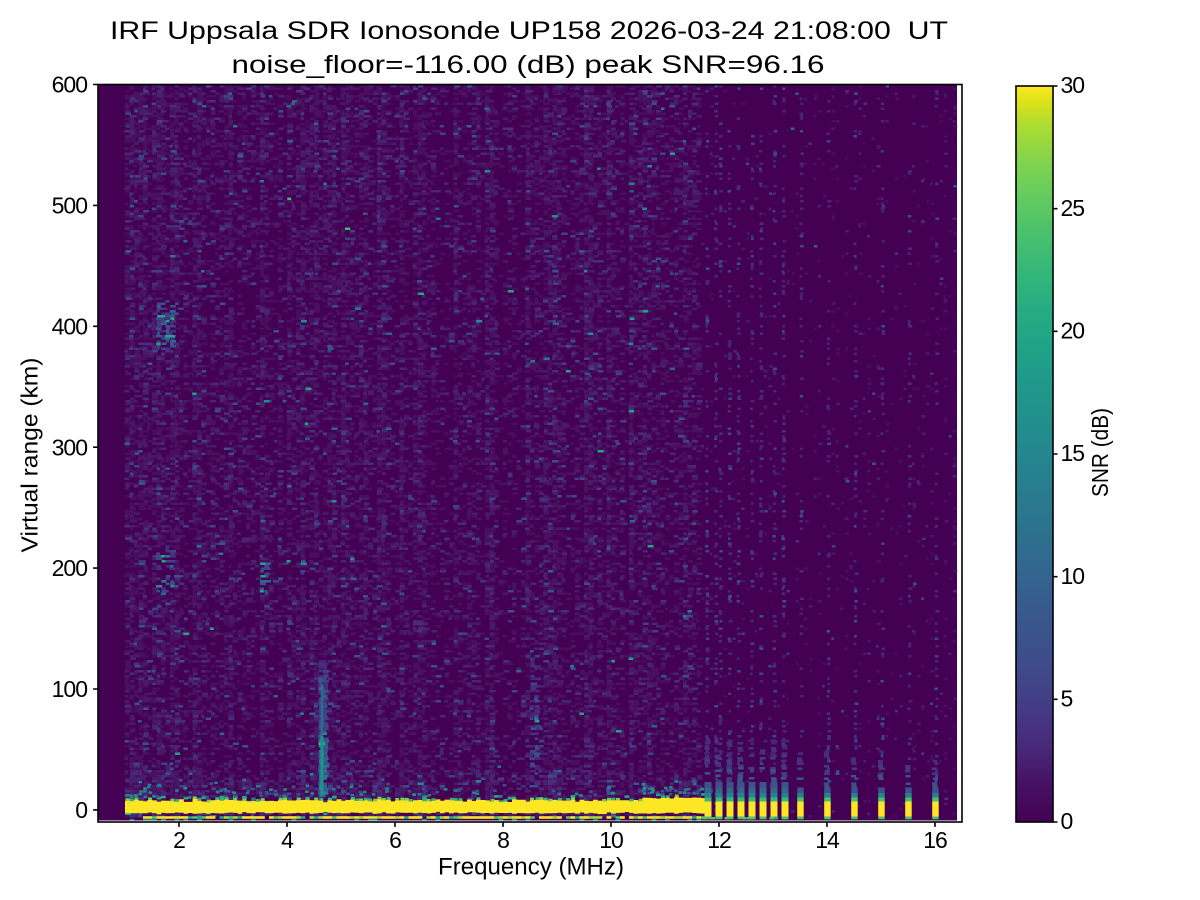 The width and height of the screenshot is (1200, 900). What do you see at coordinates (827, 840) in the screenshot?
I see `svg-text: 14` at bounding box center [827, 840].